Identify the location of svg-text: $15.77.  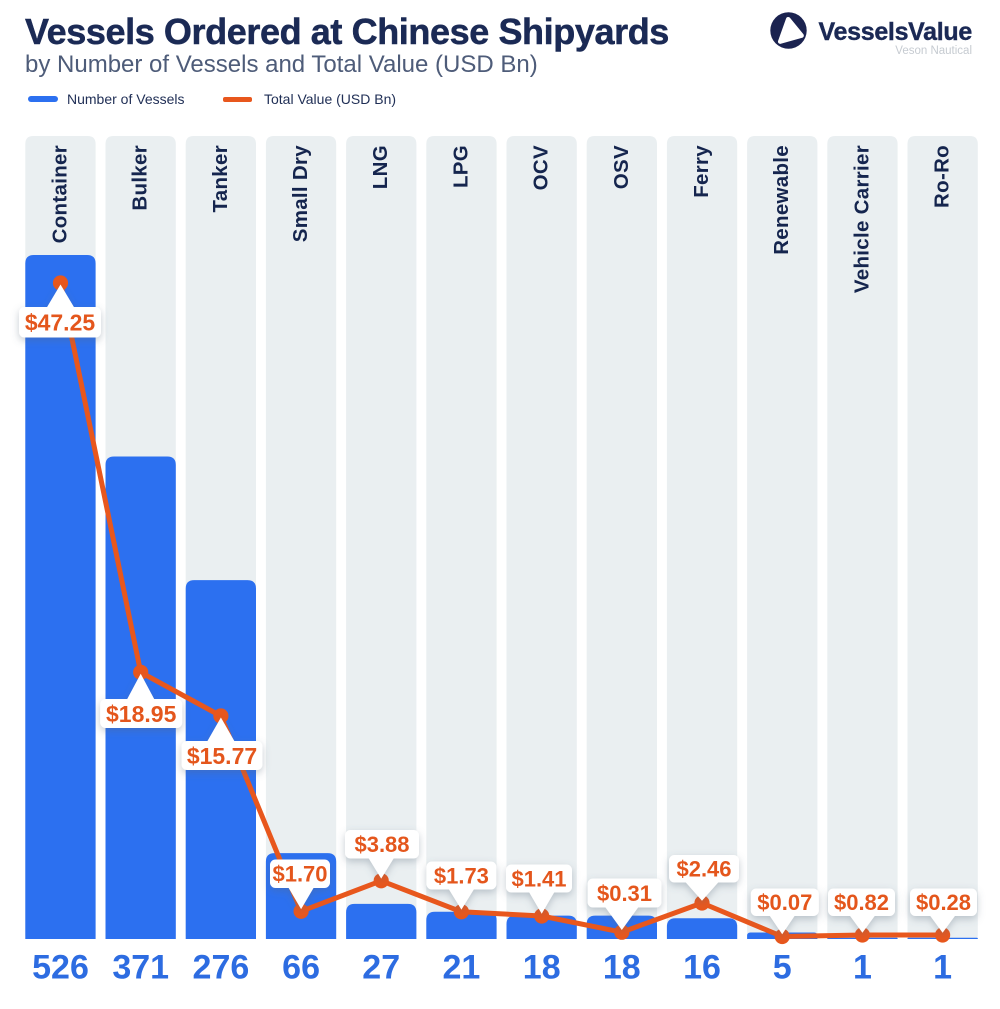
(222, 756).